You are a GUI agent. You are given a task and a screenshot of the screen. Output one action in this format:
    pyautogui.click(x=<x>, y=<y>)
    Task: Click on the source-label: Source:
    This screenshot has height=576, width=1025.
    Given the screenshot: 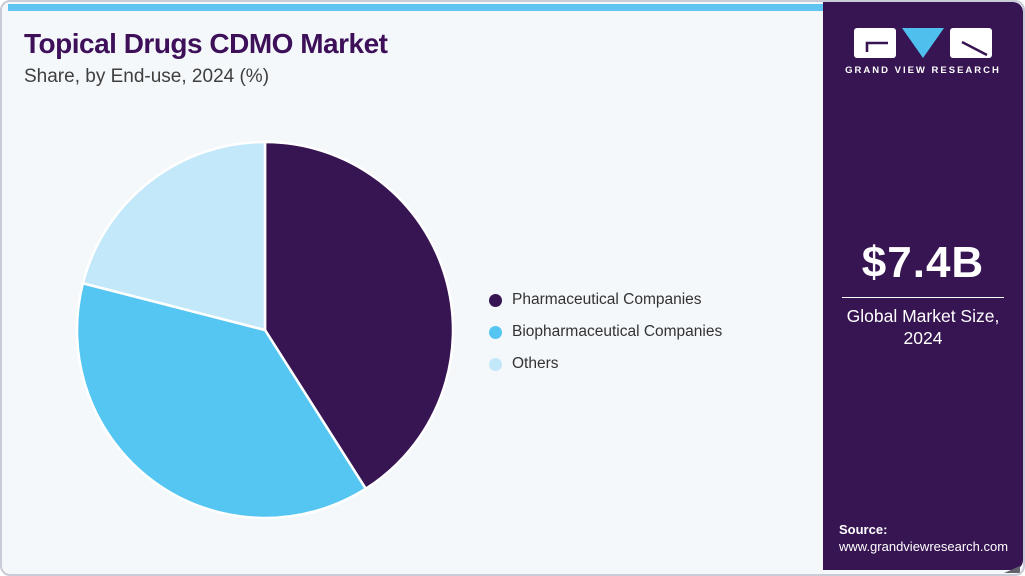 What is the action you would take?
    pyautogui.click(x=863, y=529)
    